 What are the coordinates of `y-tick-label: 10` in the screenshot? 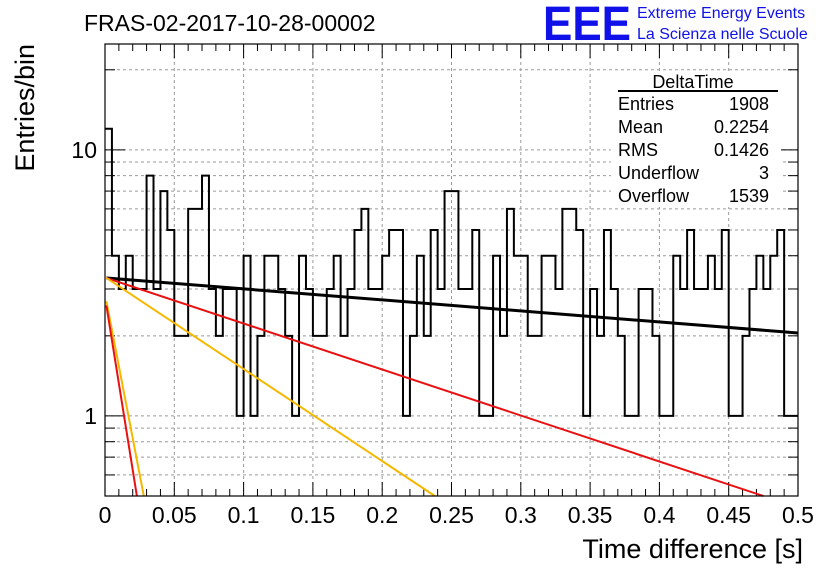 It's located at (84, 150).